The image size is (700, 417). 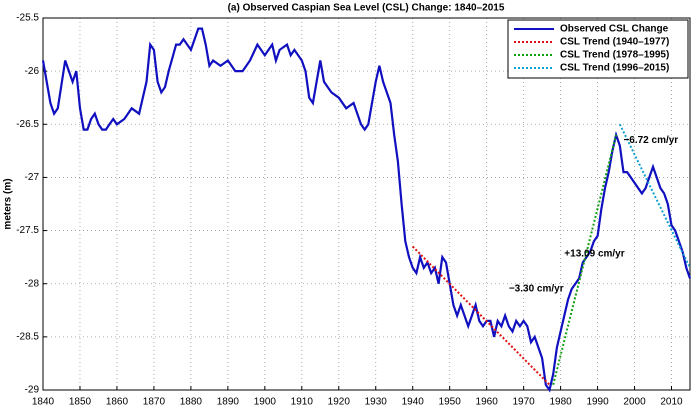 What do you see at coordinates (154, 402) in the screenshot?
I see `x-tick-label: 1870` at bounding box center [154, 402].